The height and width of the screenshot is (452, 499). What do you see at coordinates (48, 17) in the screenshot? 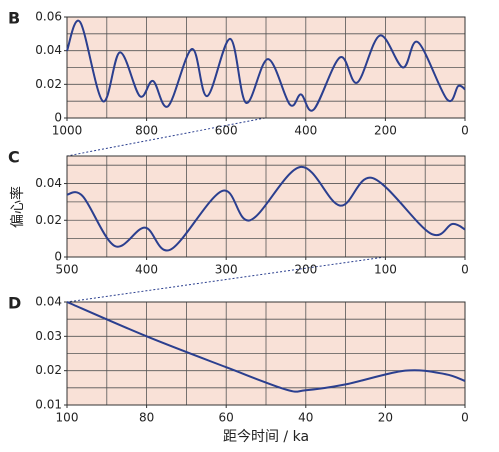
I see `y-tick-label: 0.06` at bounding box center [48, 17].